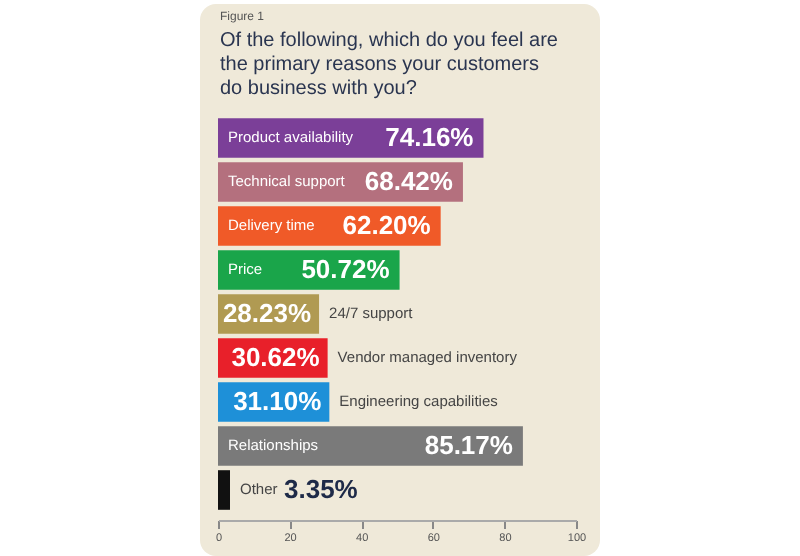 The image size is (800, 556). I want to click on data-label: 28.23%, so click(267, 313).